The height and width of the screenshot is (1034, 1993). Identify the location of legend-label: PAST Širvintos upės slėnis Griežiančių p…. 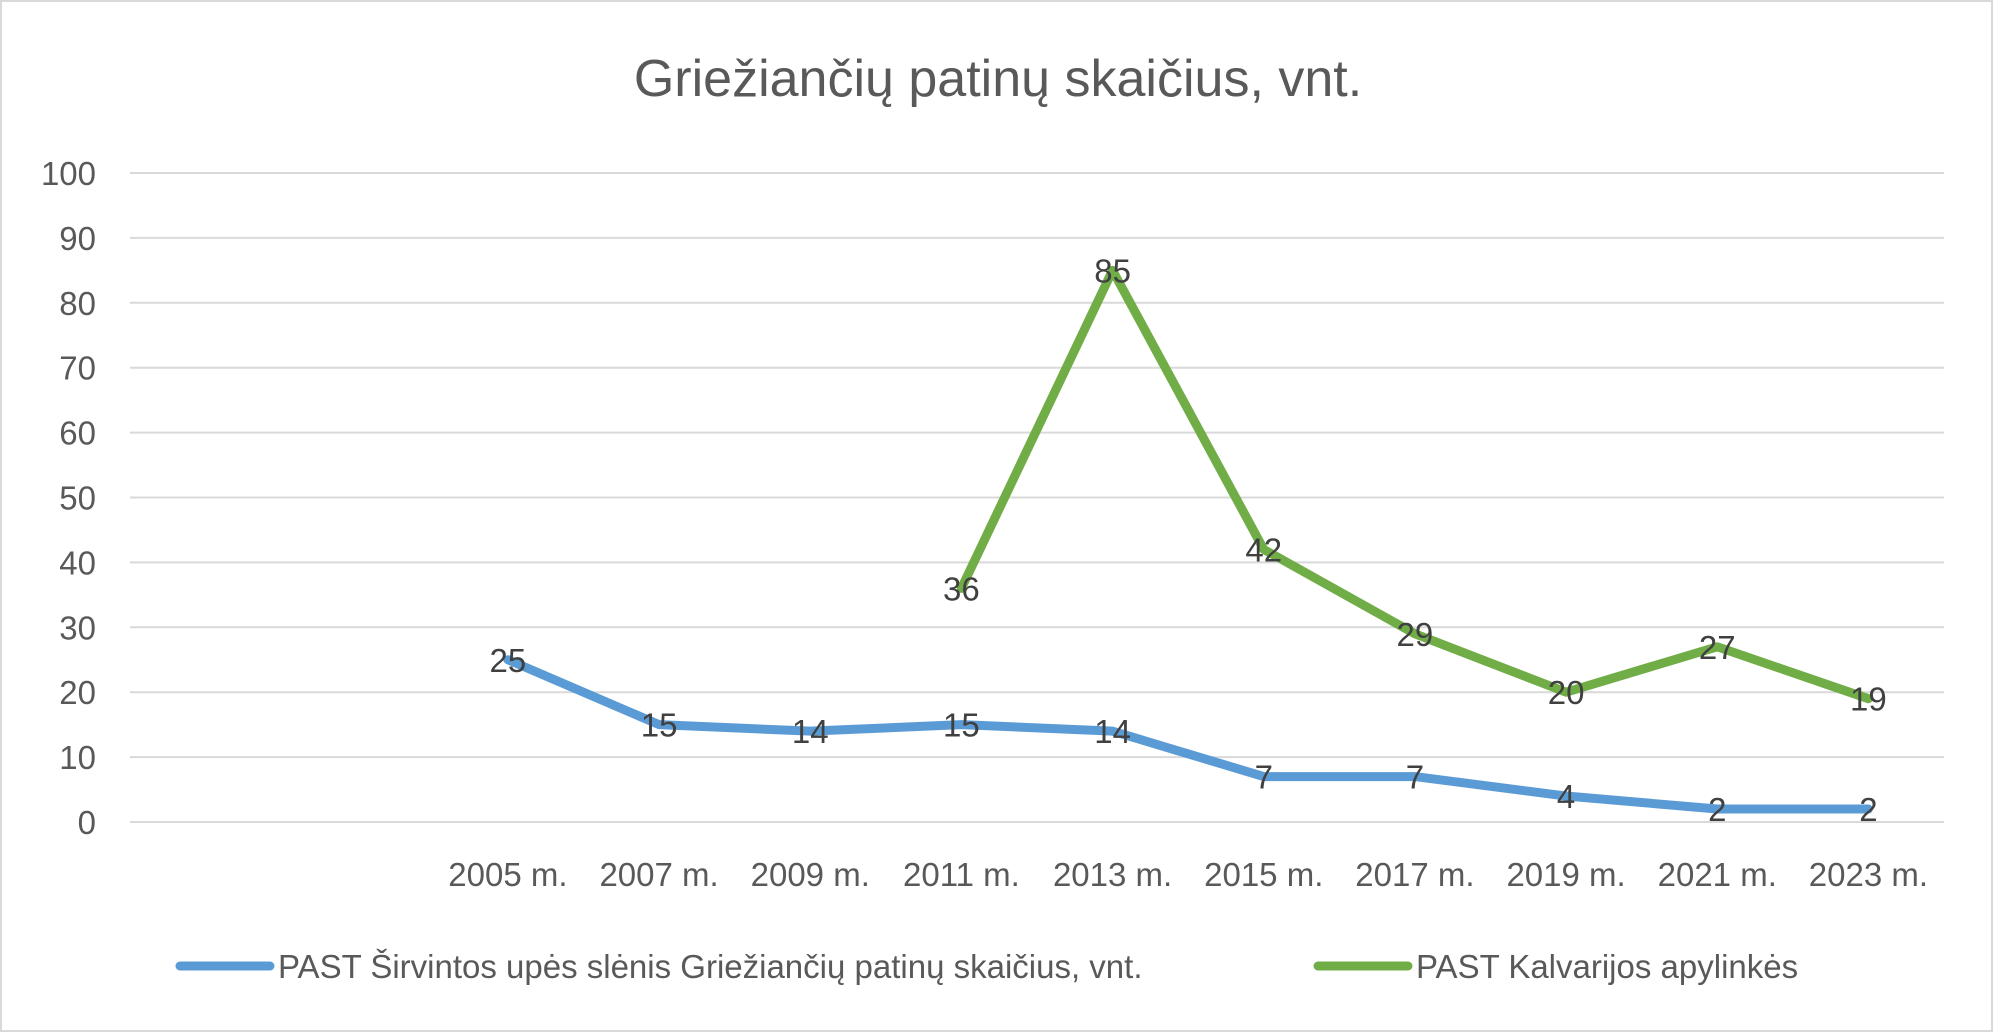
(710, 966).